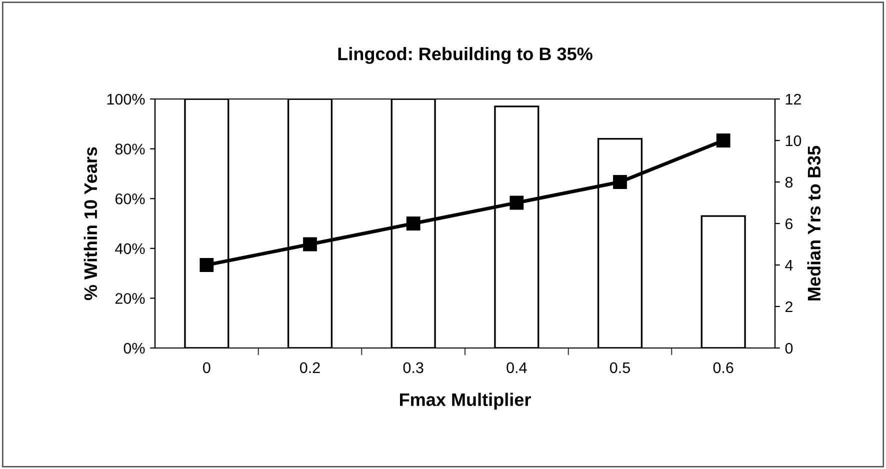 Image resolution: width=886 pixels, height=469 pixels. I want to click on y2-tick-label: 10, so click(794, 140).